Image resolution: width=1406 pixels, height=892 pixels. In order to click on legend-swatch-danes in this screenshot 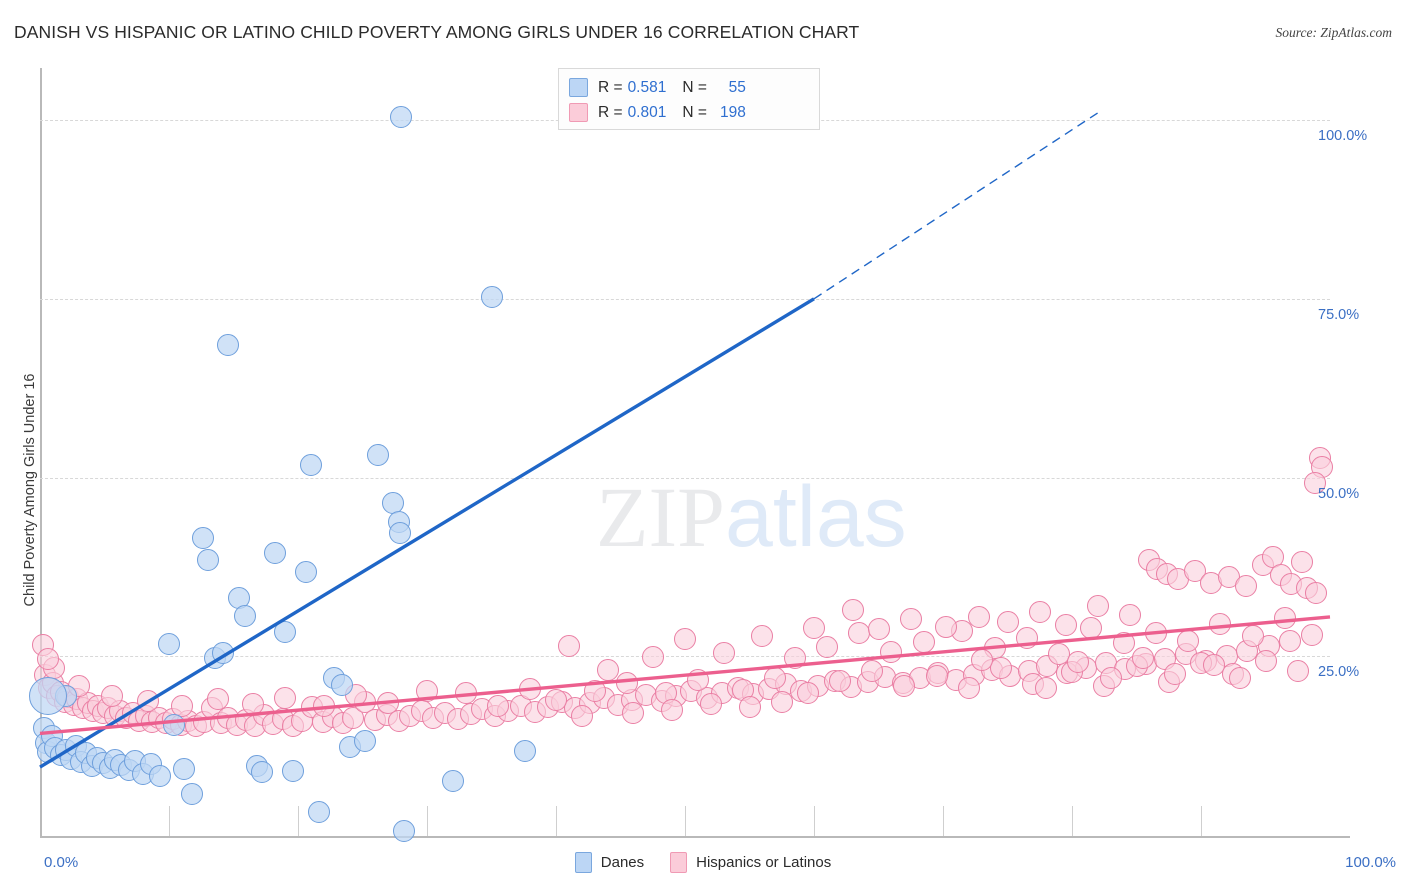, I will do `click(583, 862)`.